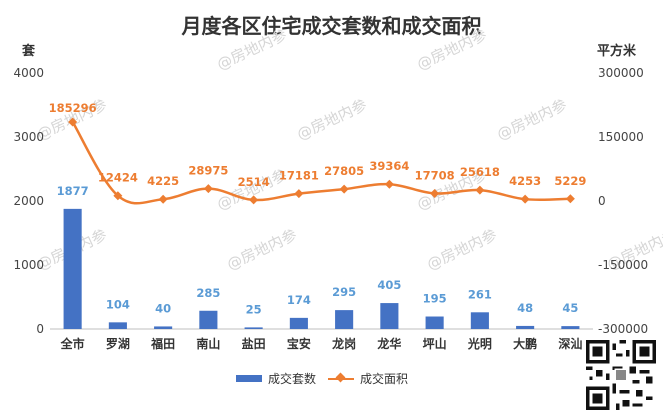 The height and width of the screenshot is (419, 663). What do you see at coordinates (254, 309) in the screenshot?
I see `bar-data-label-4: 25` at bounding box center [254, 309].